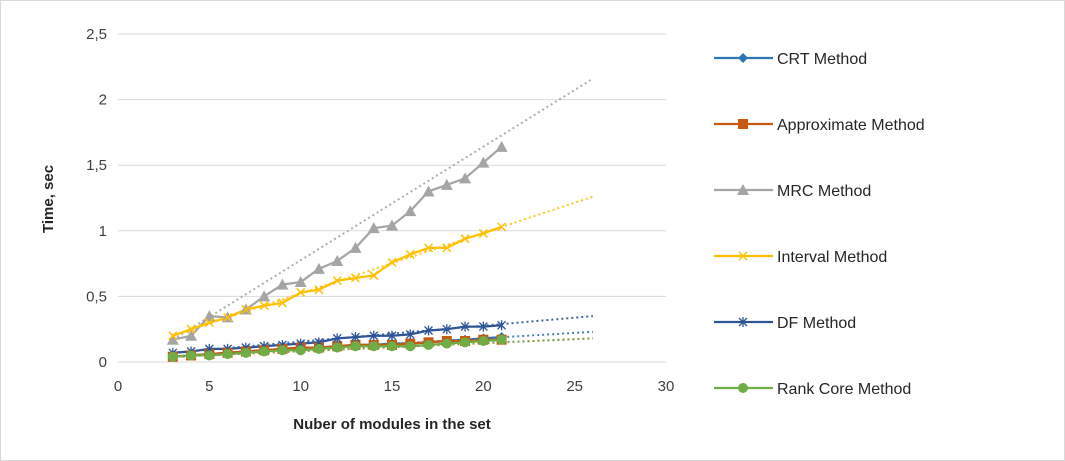  What do you see at coordinates (785, 323) in the screenshot?
I see `legend-item-df-method: DF Method` at bounding box center [785, 323].